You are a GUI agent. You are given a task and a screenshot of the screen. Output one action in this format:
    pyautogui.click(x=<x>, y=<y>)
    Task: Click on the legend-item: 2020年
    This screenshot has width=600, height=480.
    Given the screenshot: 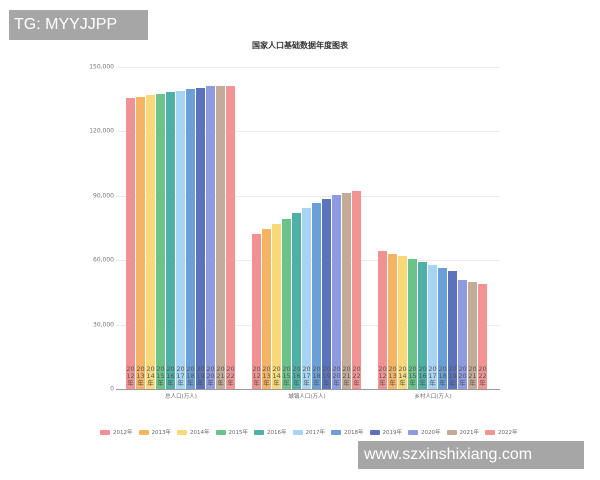 What is the action you would take?
    pyautogui.click(x=424, y=432)
    